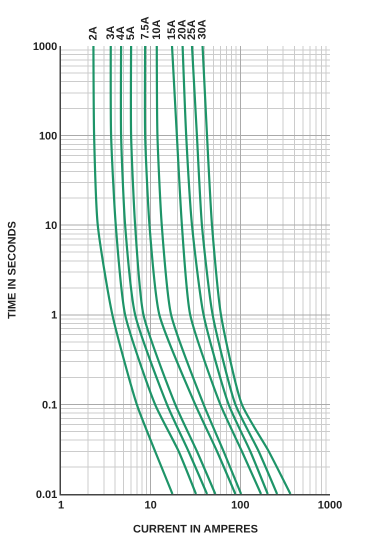 This screenshot has height=543, width=368. I want to click on text: 25A, so click(192, 30).